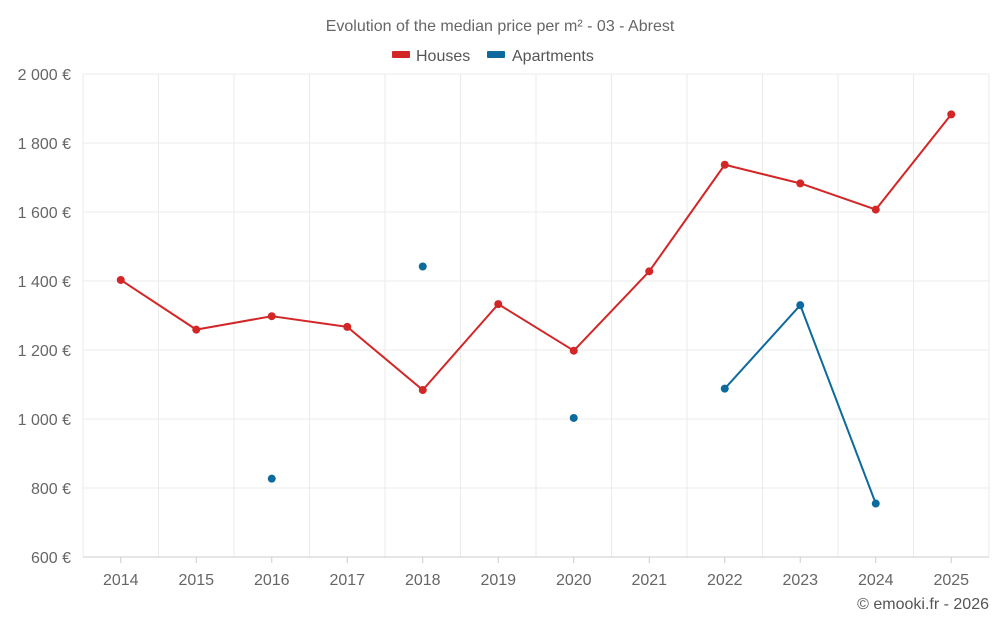 The image size is (1000, 625). I want to click on legend: Houses Apartments, so click(493, 56).